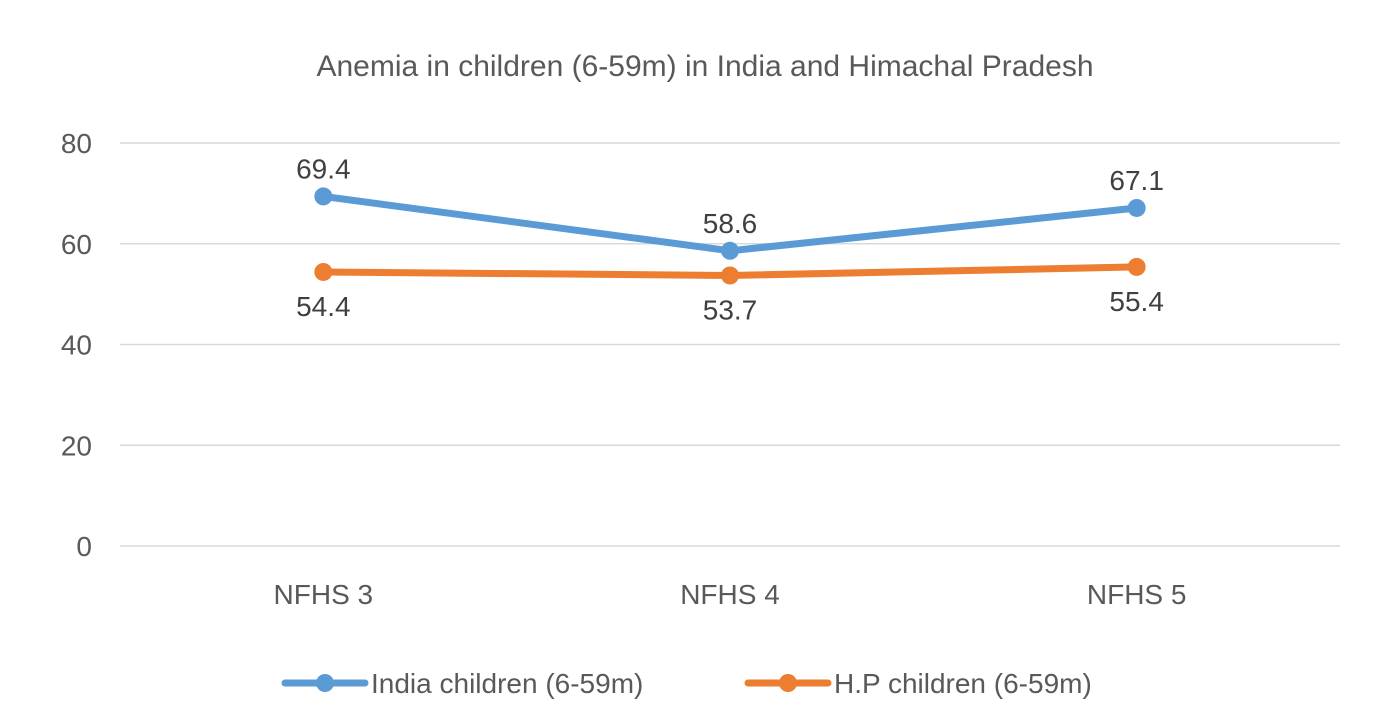  I want to click on data-label: 53.7, so click(730, 309).